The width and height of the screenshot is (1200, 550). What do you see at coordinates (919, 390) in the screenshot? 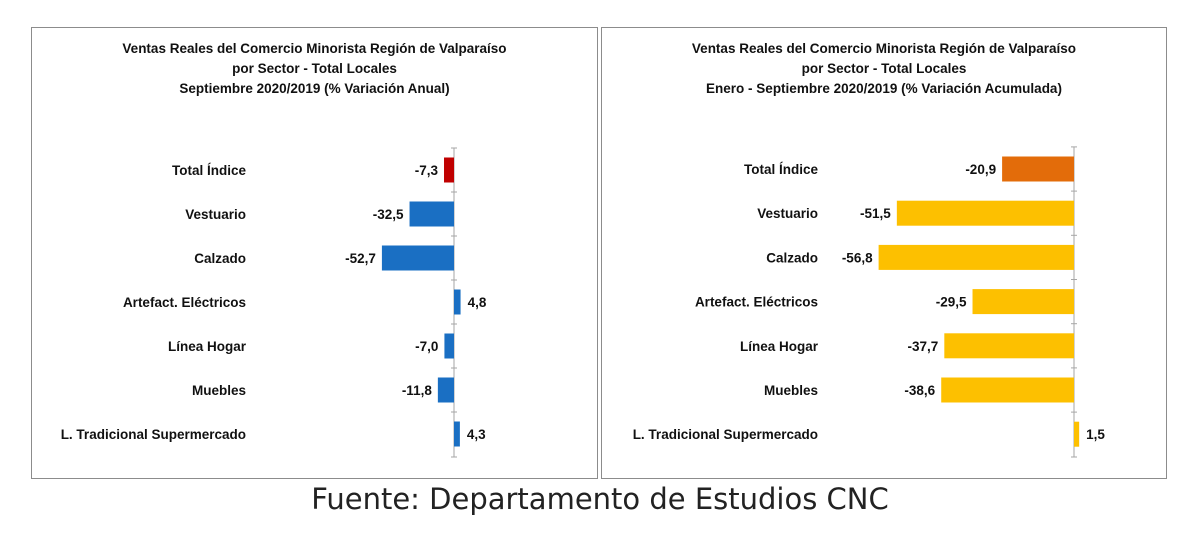
I see `data-label: -38,6` at bounding box center [919, 390].